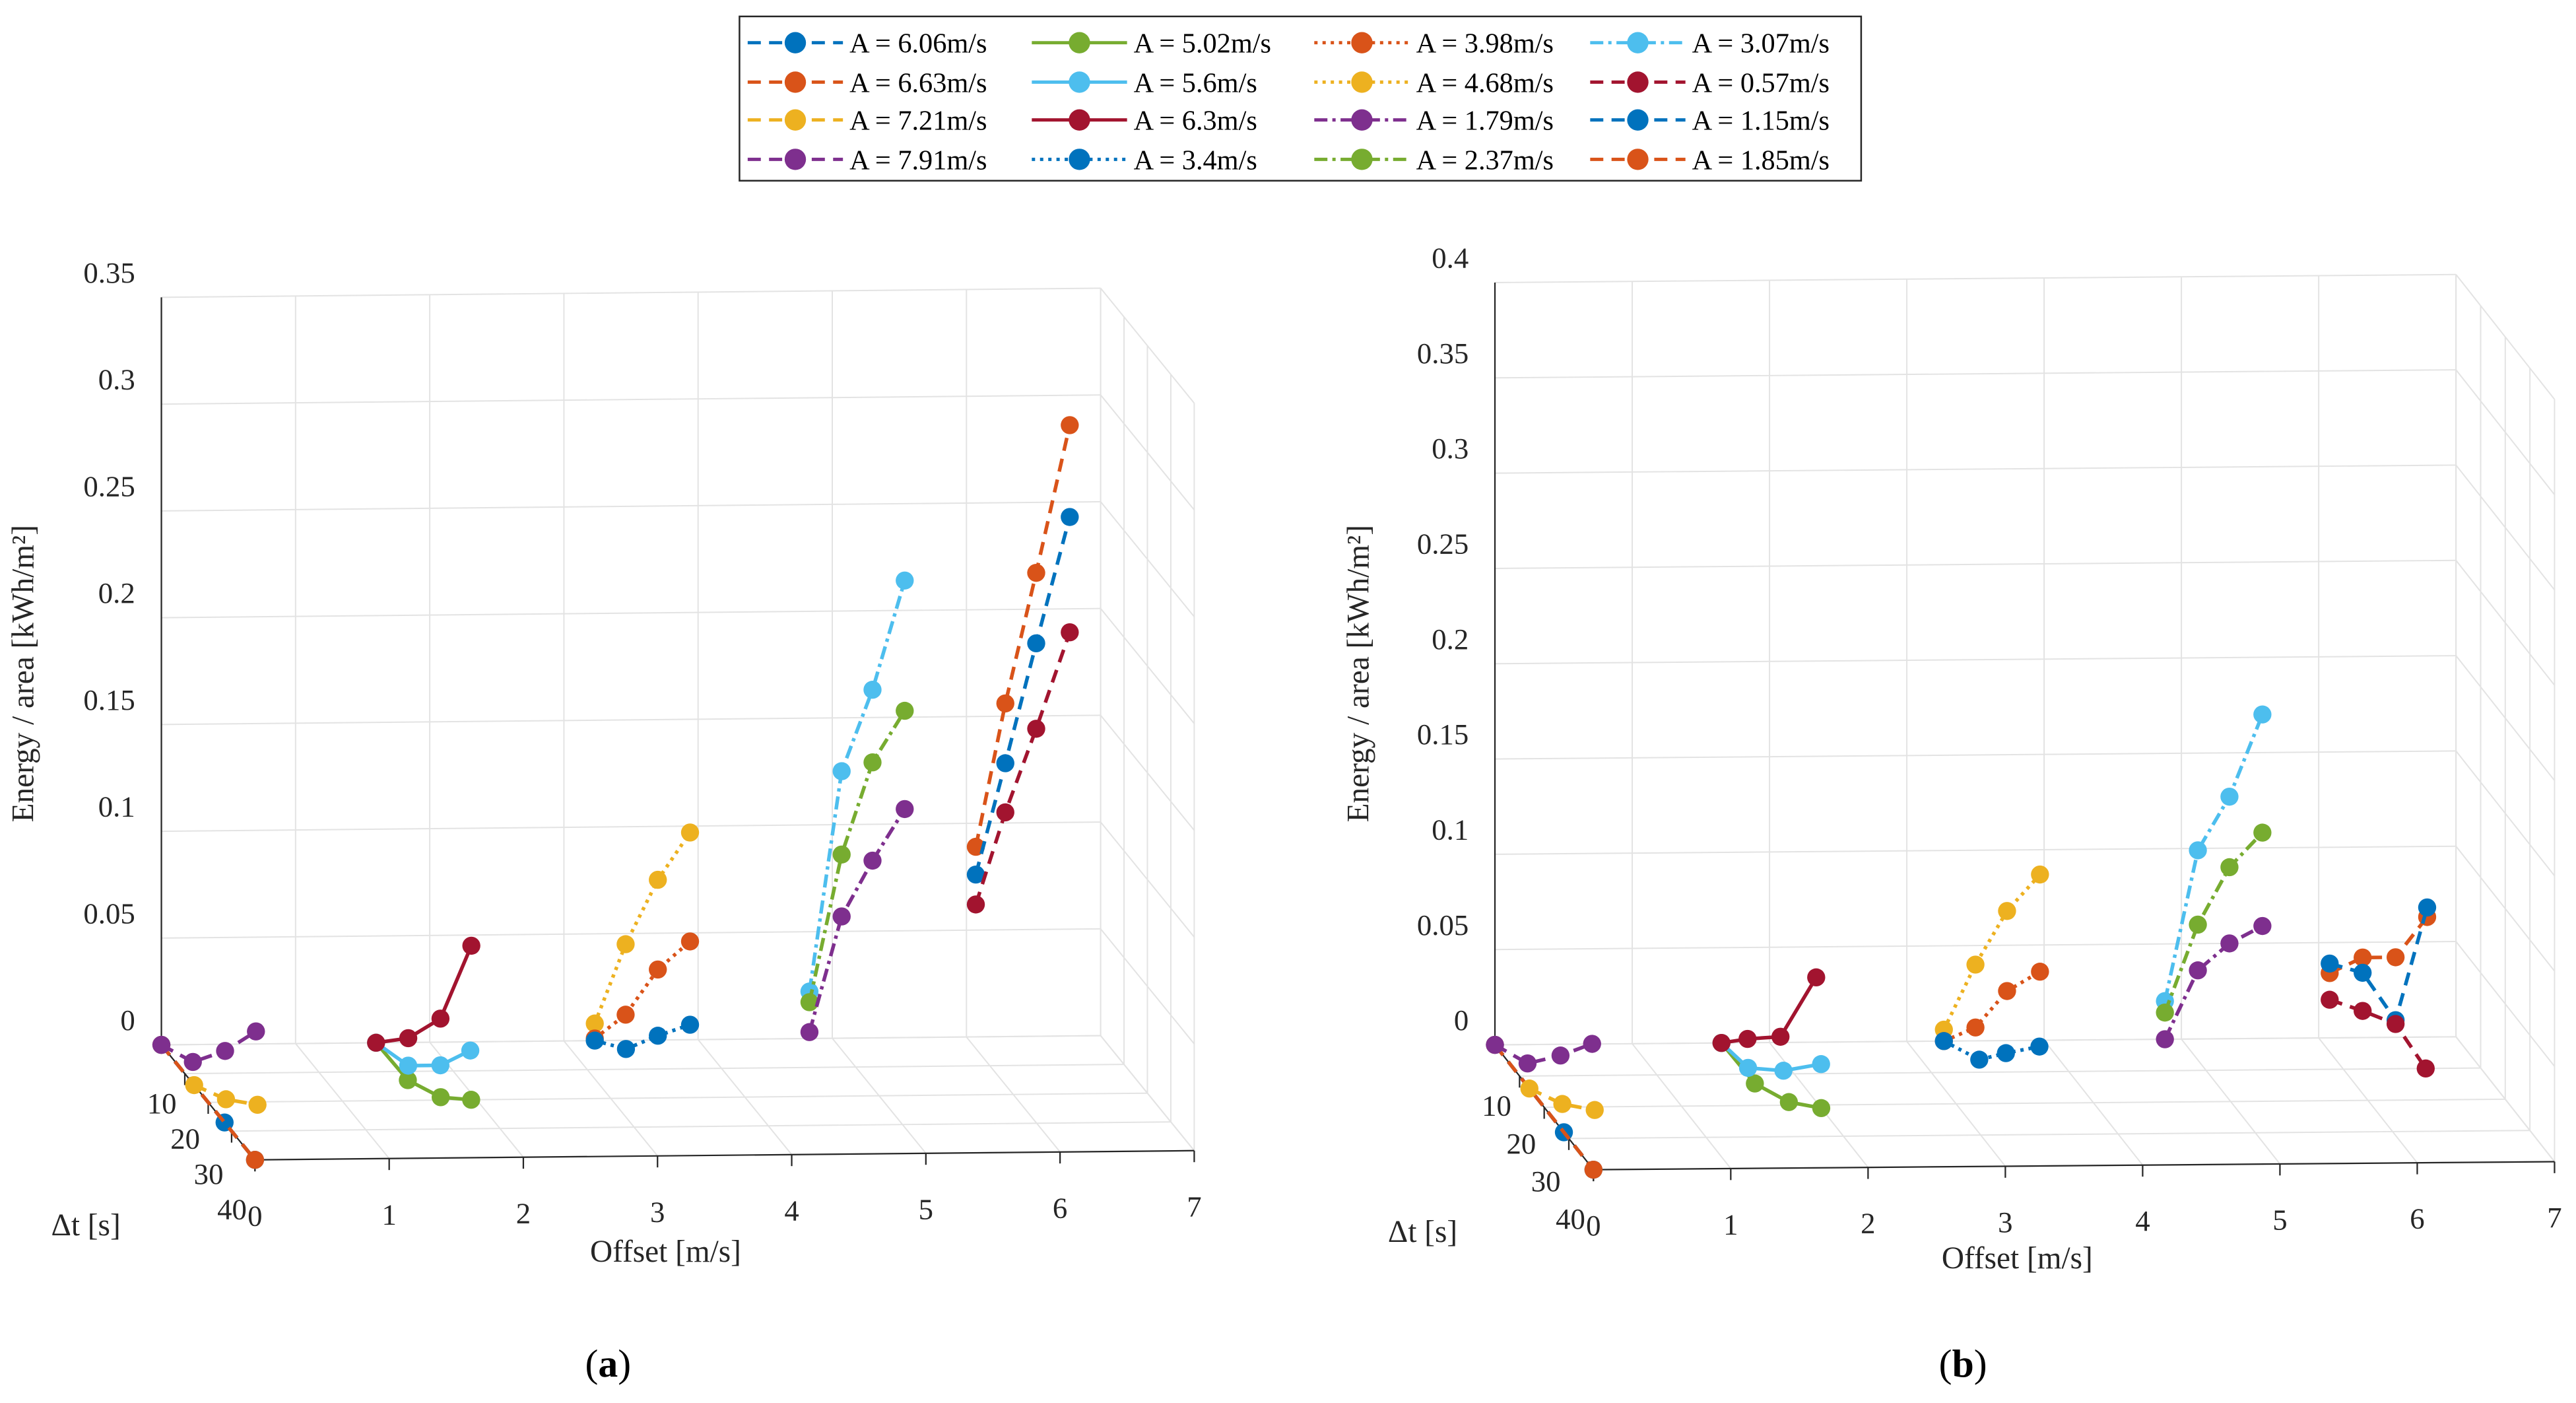 This screenshot has width=2576, height=1403. I want to click on legend-item: A = 1.15m/s, so click(1710, 121).